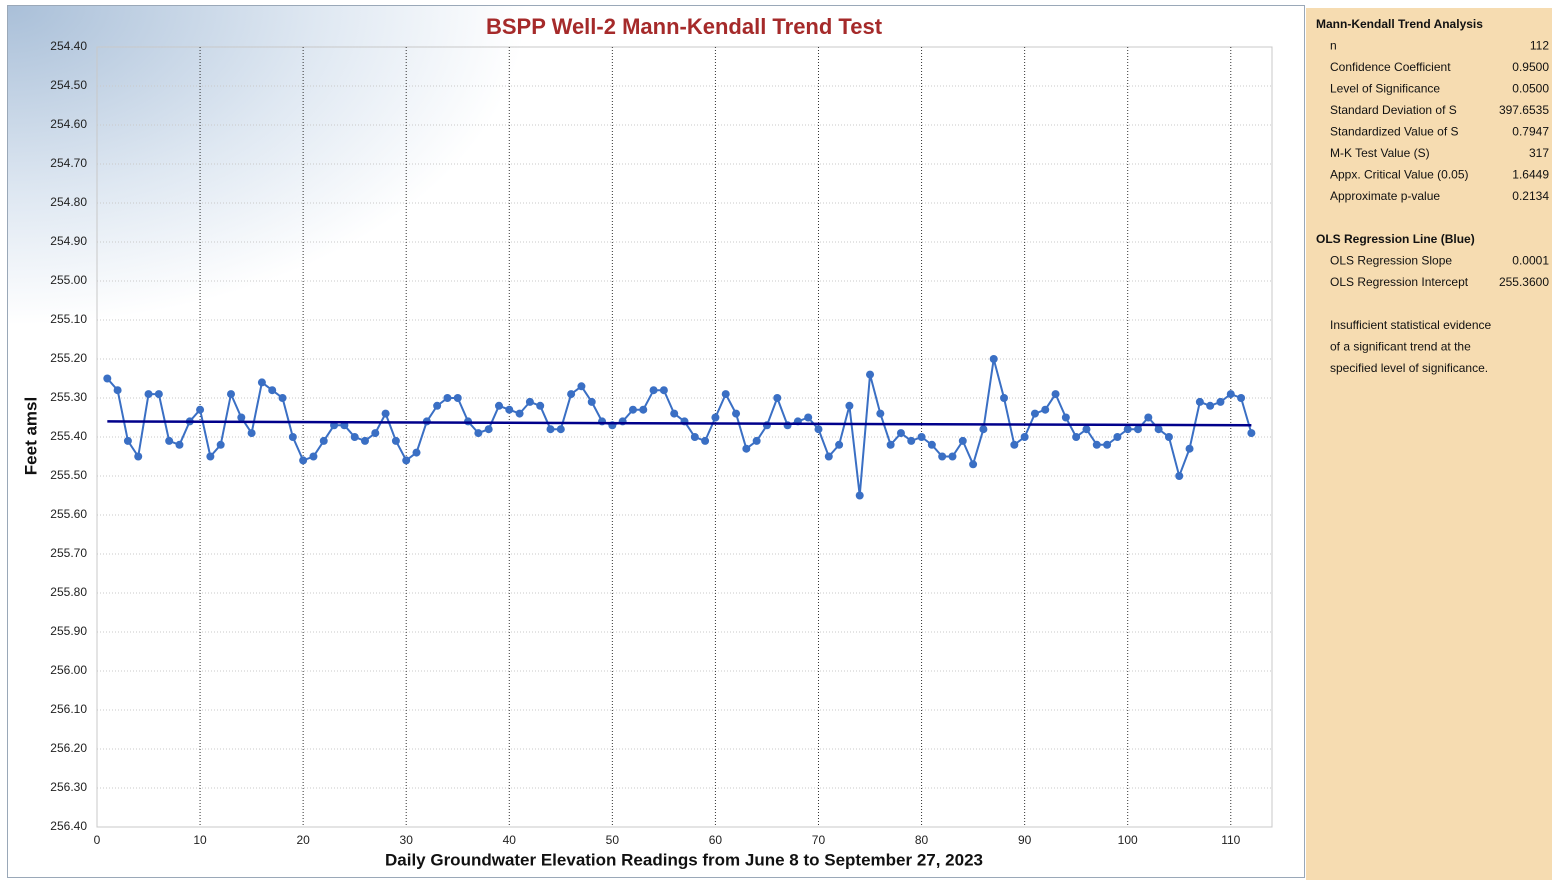 This screenshot has width=1552, height=880. Describe the element at coordinates (1399, 282) in the screenshot. I see `stat-label: OLS Regression Intercept` at that location.